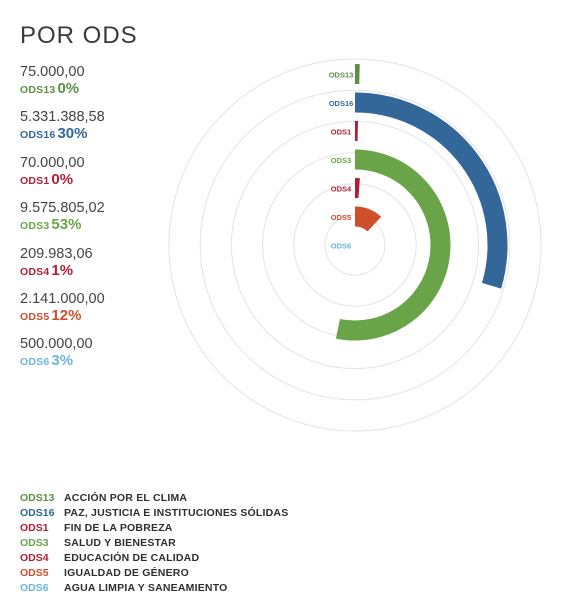 This screenshot has height=614, width=576. What do you see at coordinates (56, 253) in the screenshot?
I see `stat-value: 209.983,06` at bounding box center [56, 253].